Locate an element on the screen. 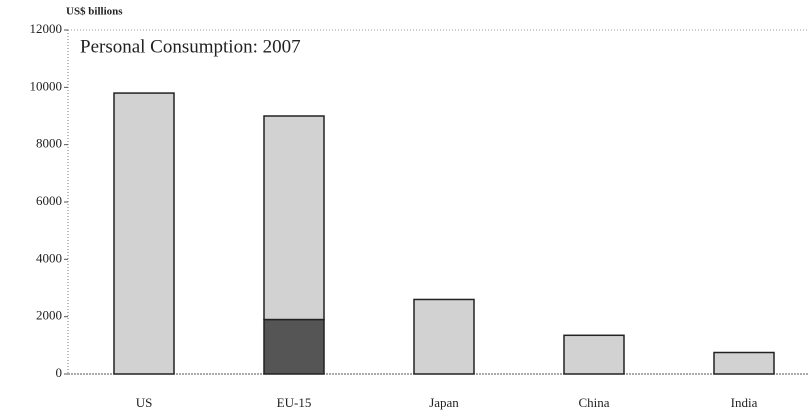  y-tick-label: 0 is located at coordinates (59, 372).